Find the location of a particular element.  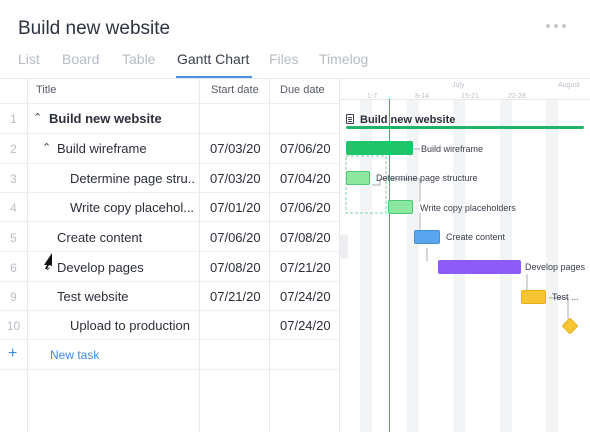

gantt-bar-label: Create content is located at coordinates (476, 237).